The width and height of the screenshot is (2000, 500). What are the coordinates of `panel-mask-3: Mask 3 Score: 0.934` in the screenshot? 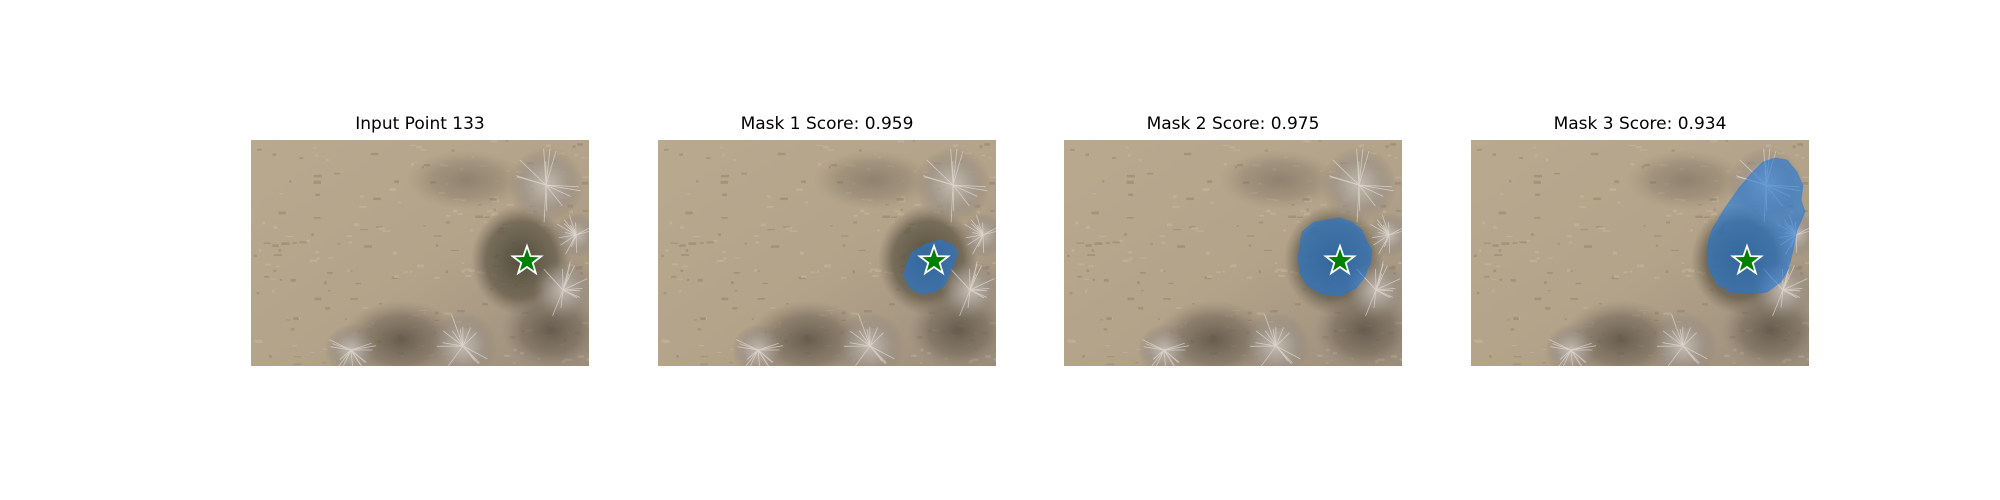 It's located at (1640, 241).